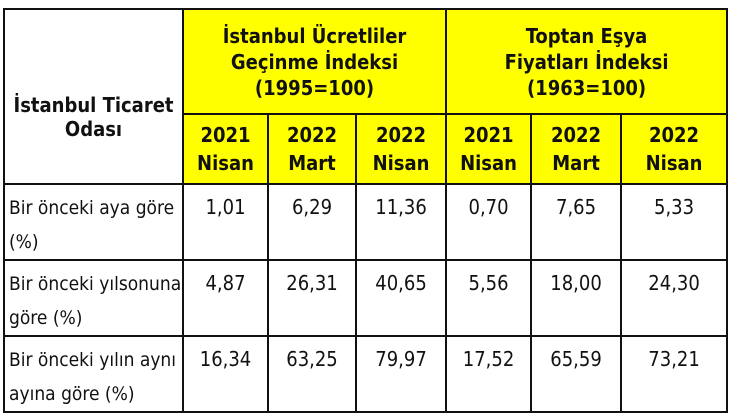 The height and width of the screenshot is (420, 730). I want to click on row-label: Bir önceki yılsonuna göre (%), so click(93, 298).